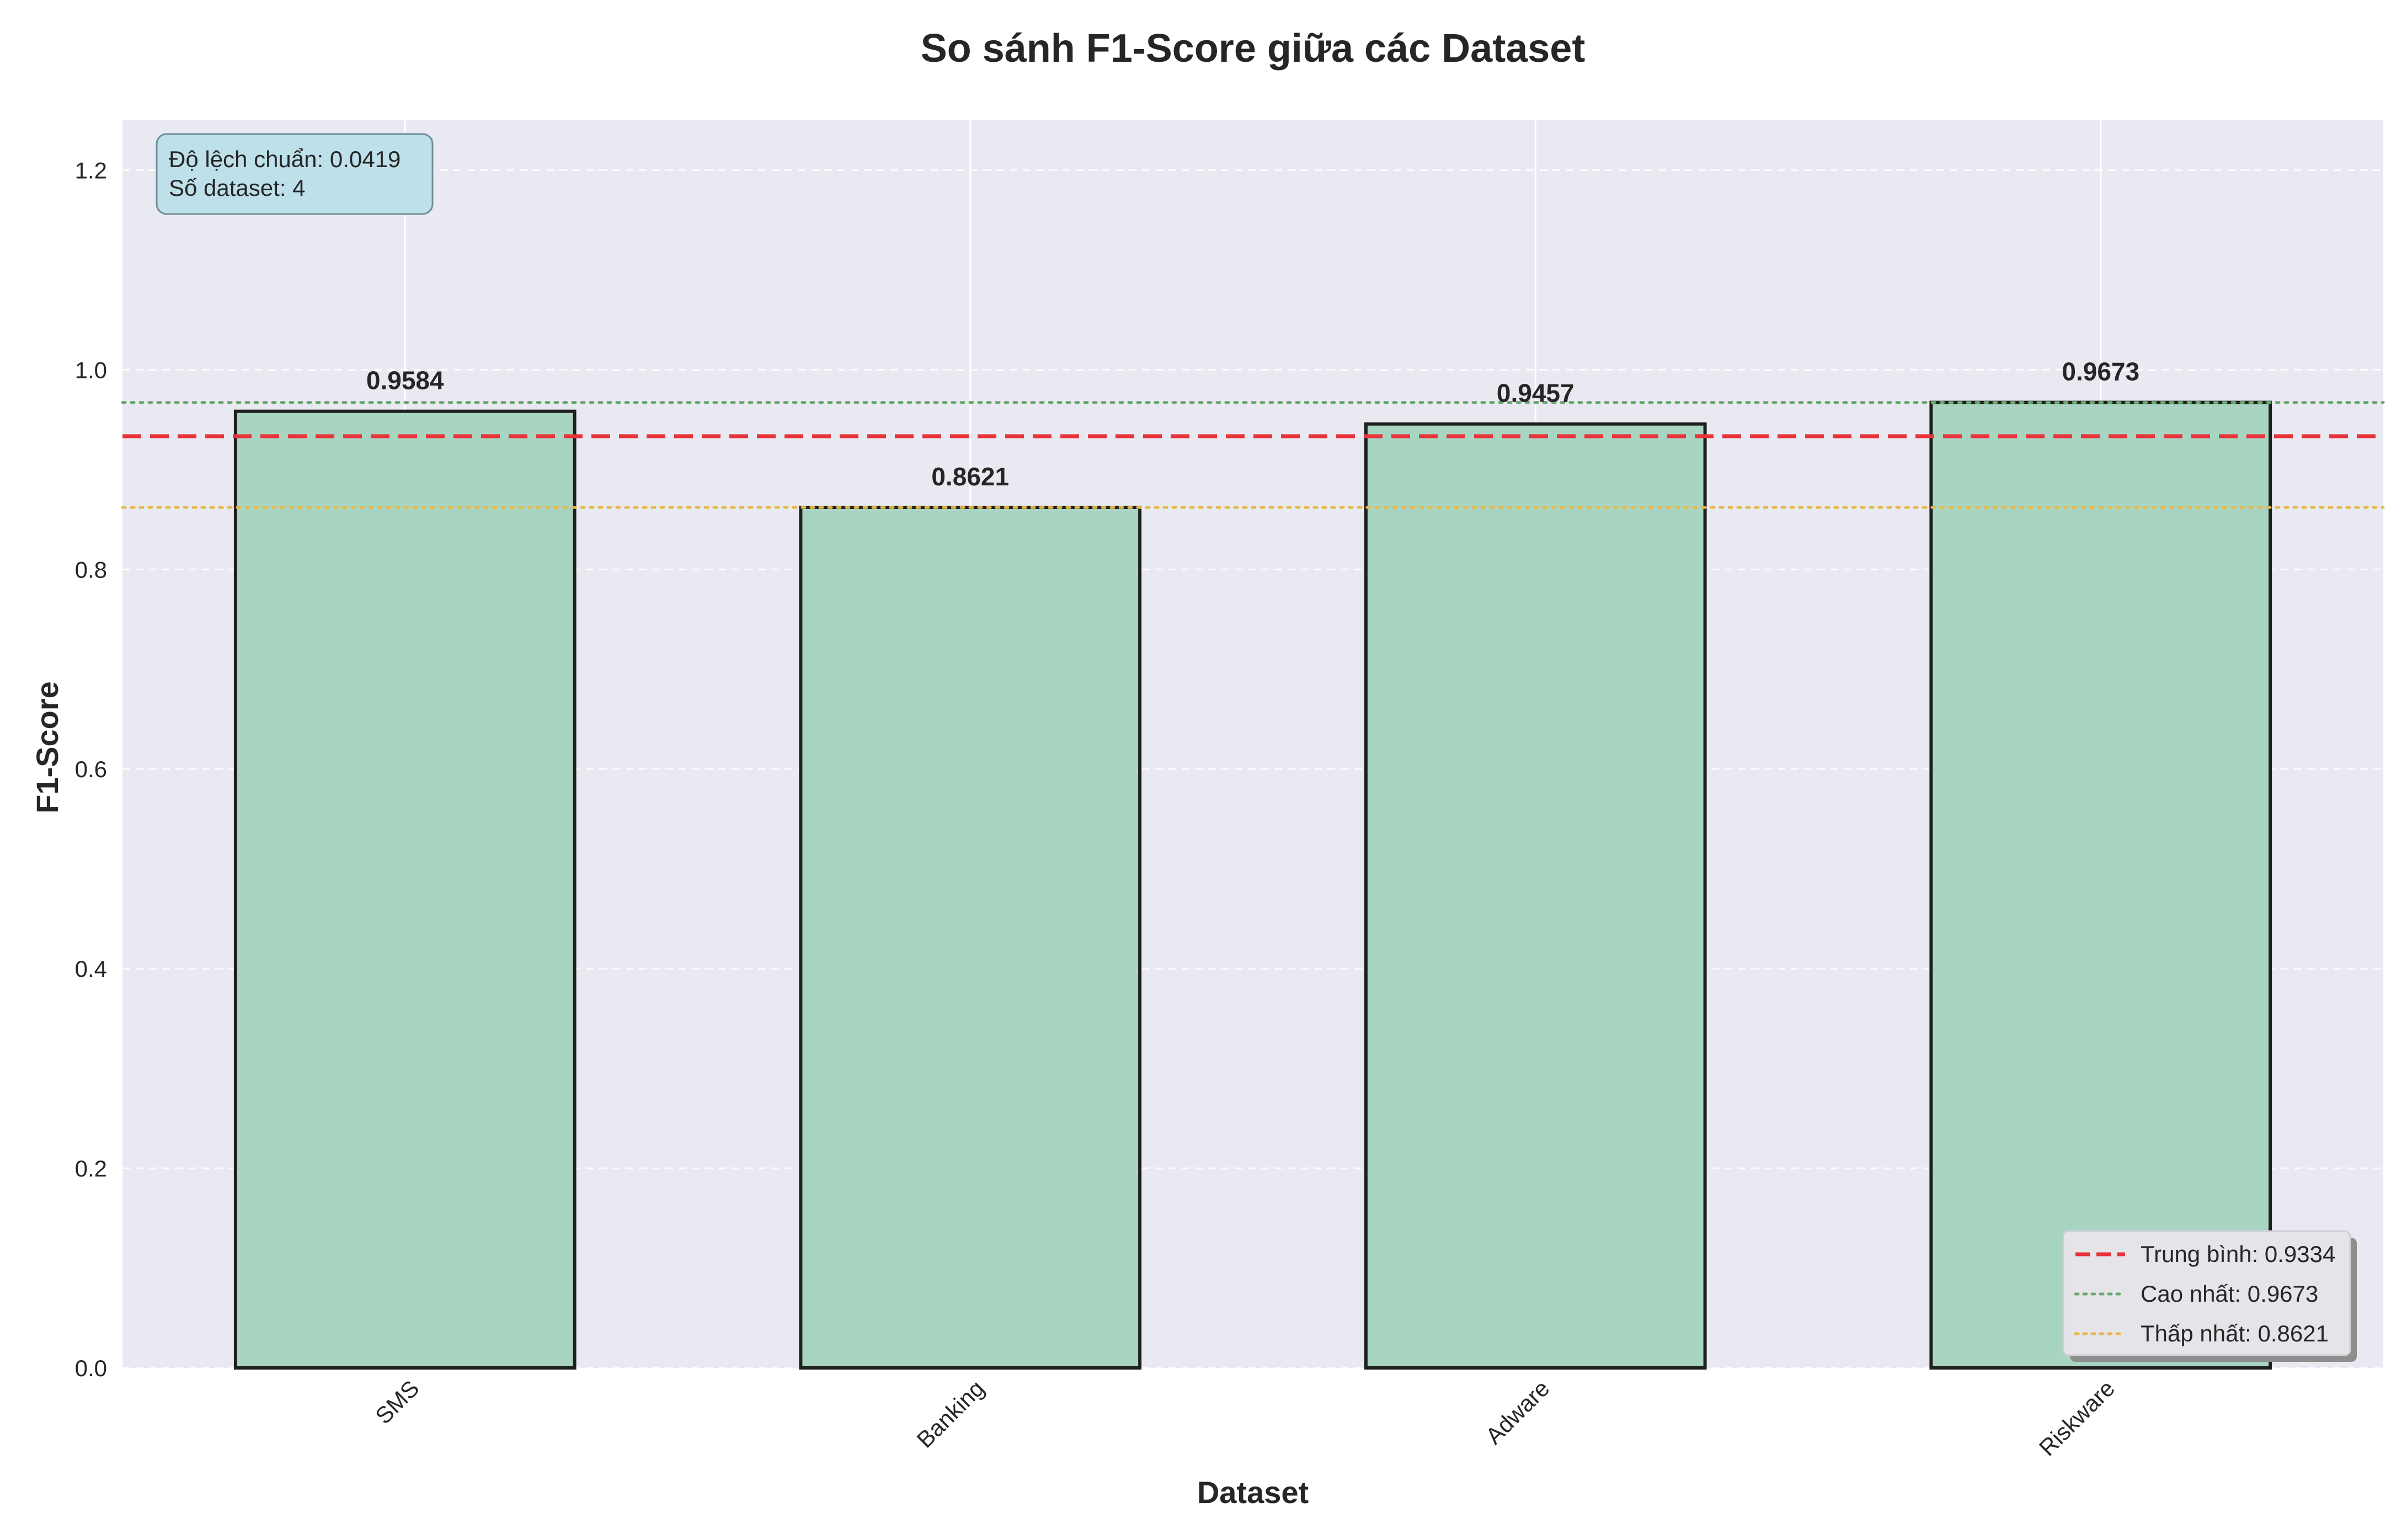 This screenshot has width=2407, height=1540. Describe the element at coordinates (405, 380) in the screenshot. I see `data-label: 0.9584` at that location.